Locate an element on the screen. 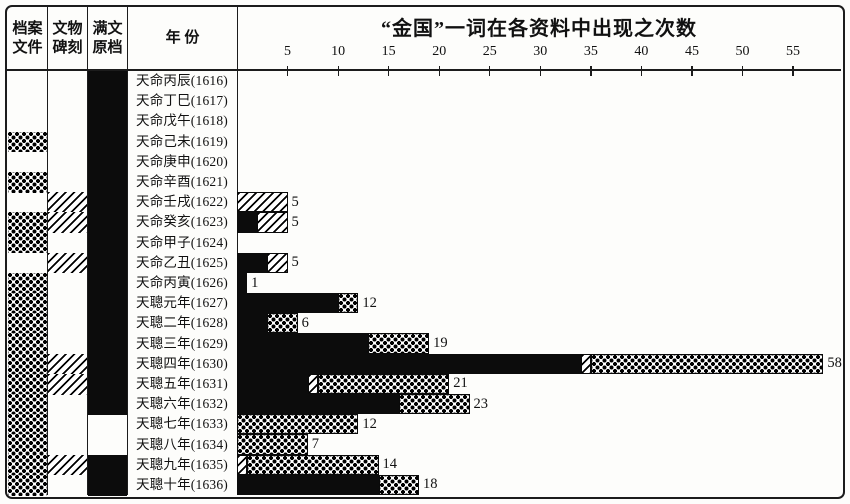  axis-tick-label: 55 is located at coordinates (793, 51).